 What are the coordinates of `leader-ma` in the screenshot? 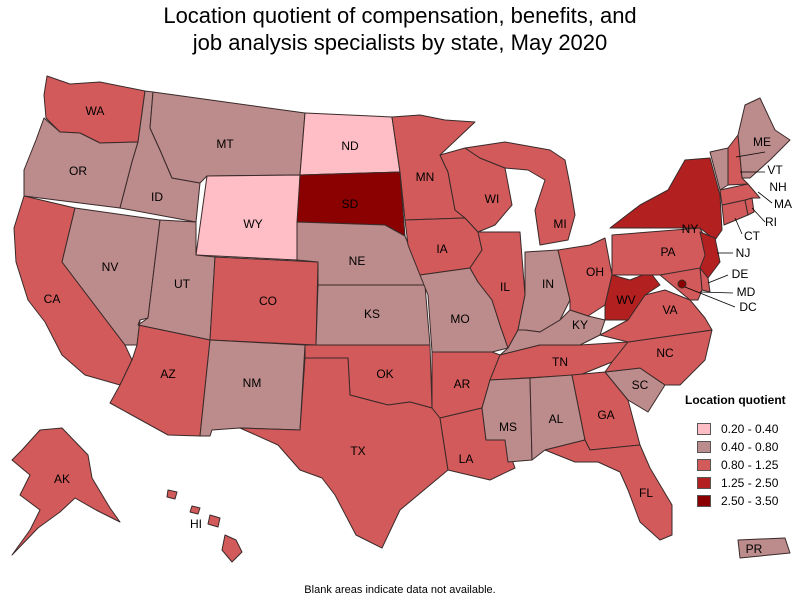 It's located at (765, 197).